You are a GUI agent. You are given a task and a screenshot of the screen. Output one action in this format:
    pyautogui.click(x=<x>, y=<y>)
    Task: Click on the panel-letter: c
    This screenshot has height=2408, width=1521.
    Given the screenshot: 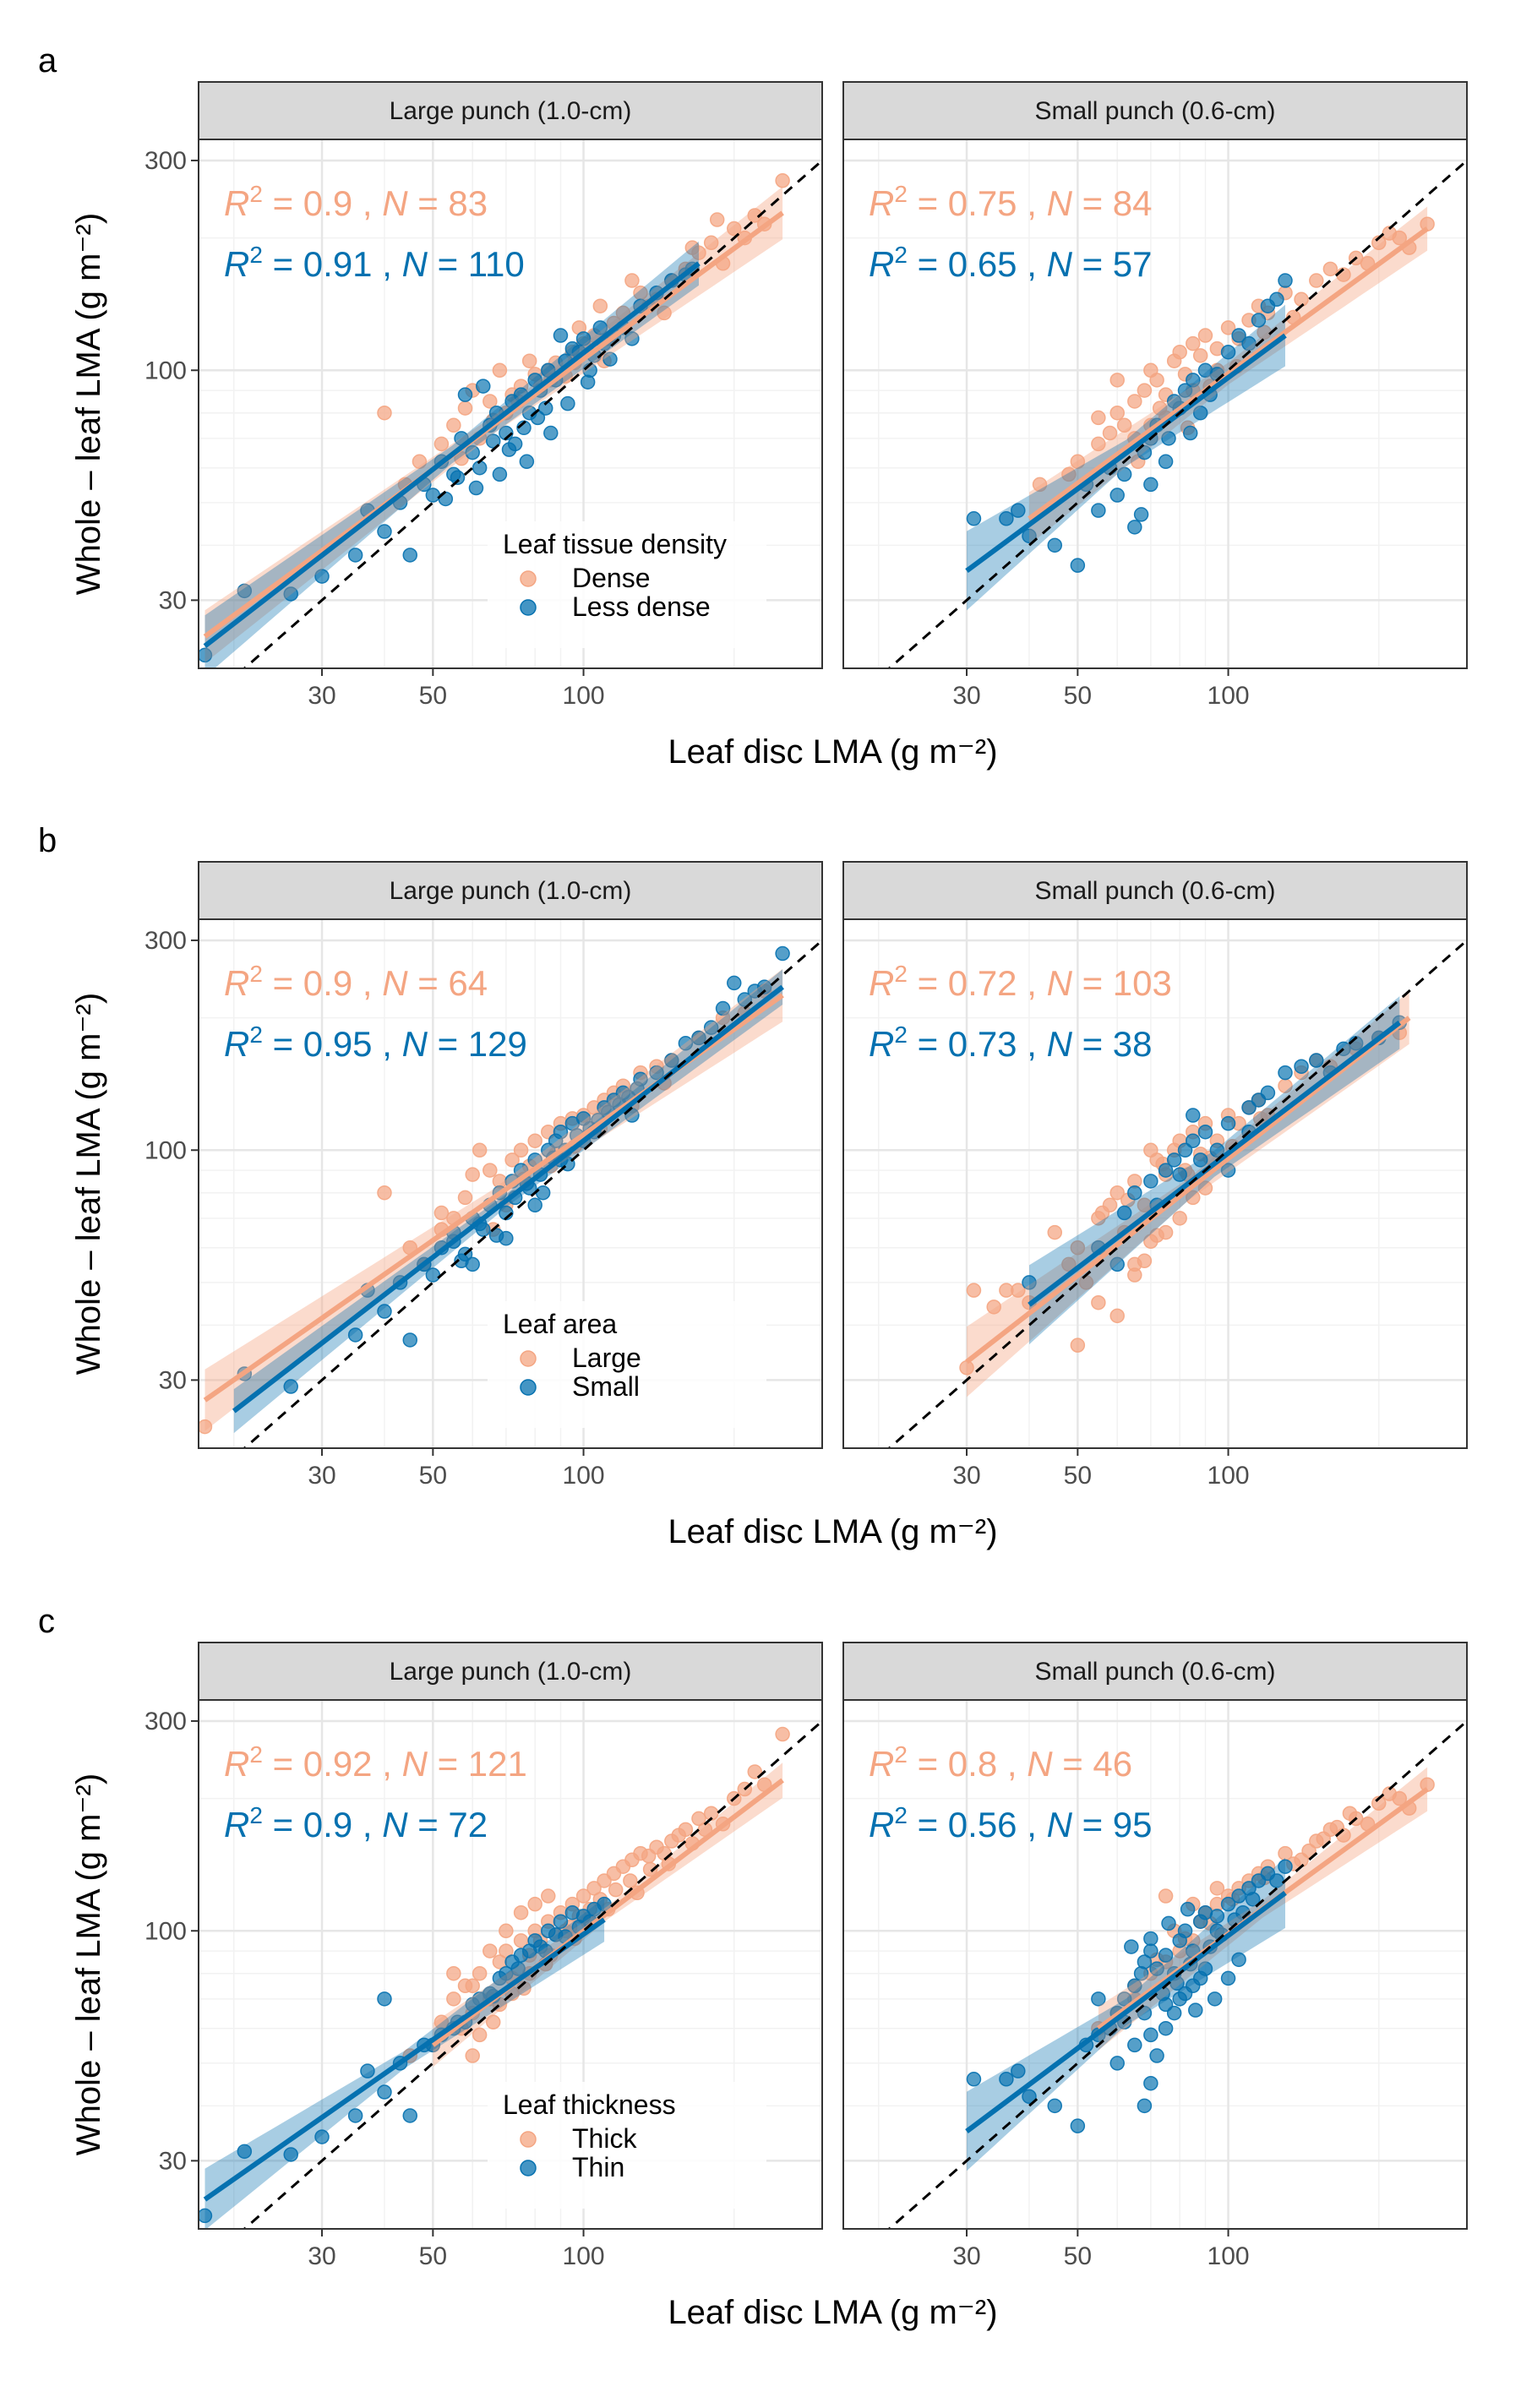 What is the action you would take?
    pyautogui.click(x=46, y=1621)
    